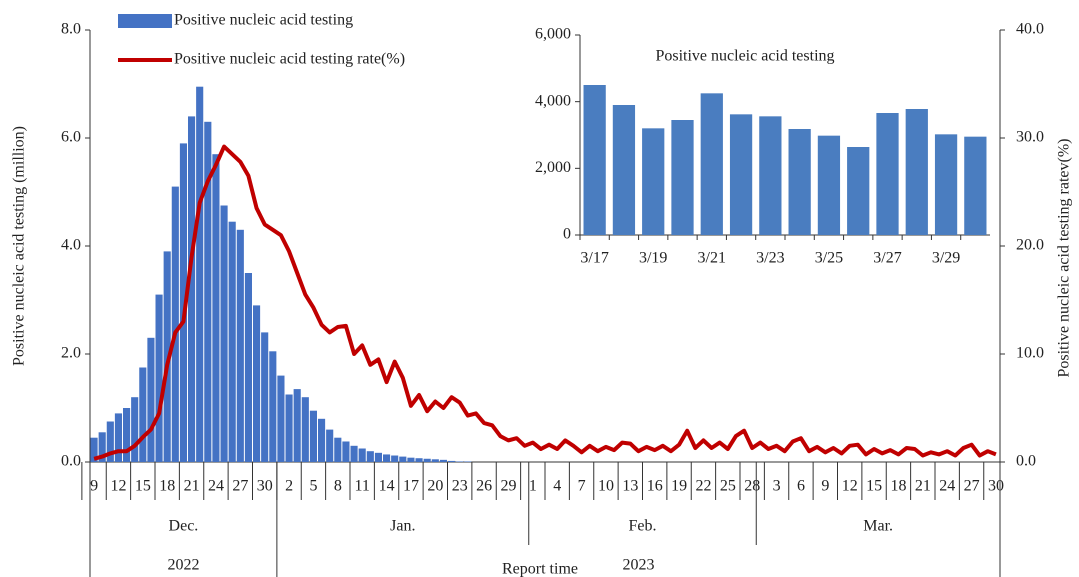  I want to click on x-tick-label: 10, so click(606, 486).